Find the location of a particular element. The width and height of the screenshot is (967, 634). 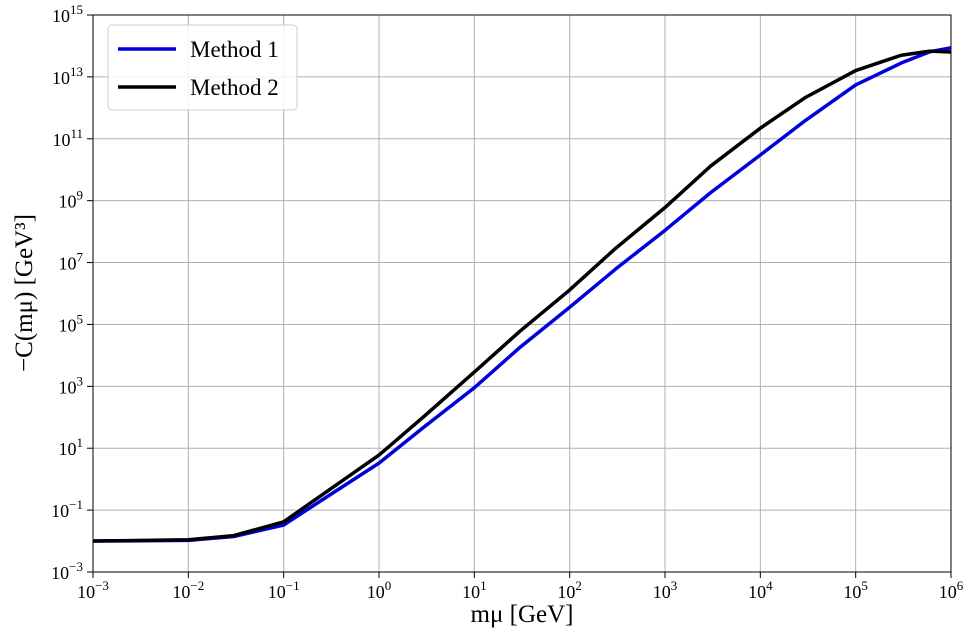

y-tick-label: 10¹¹ is located at coordinates (67, 138).